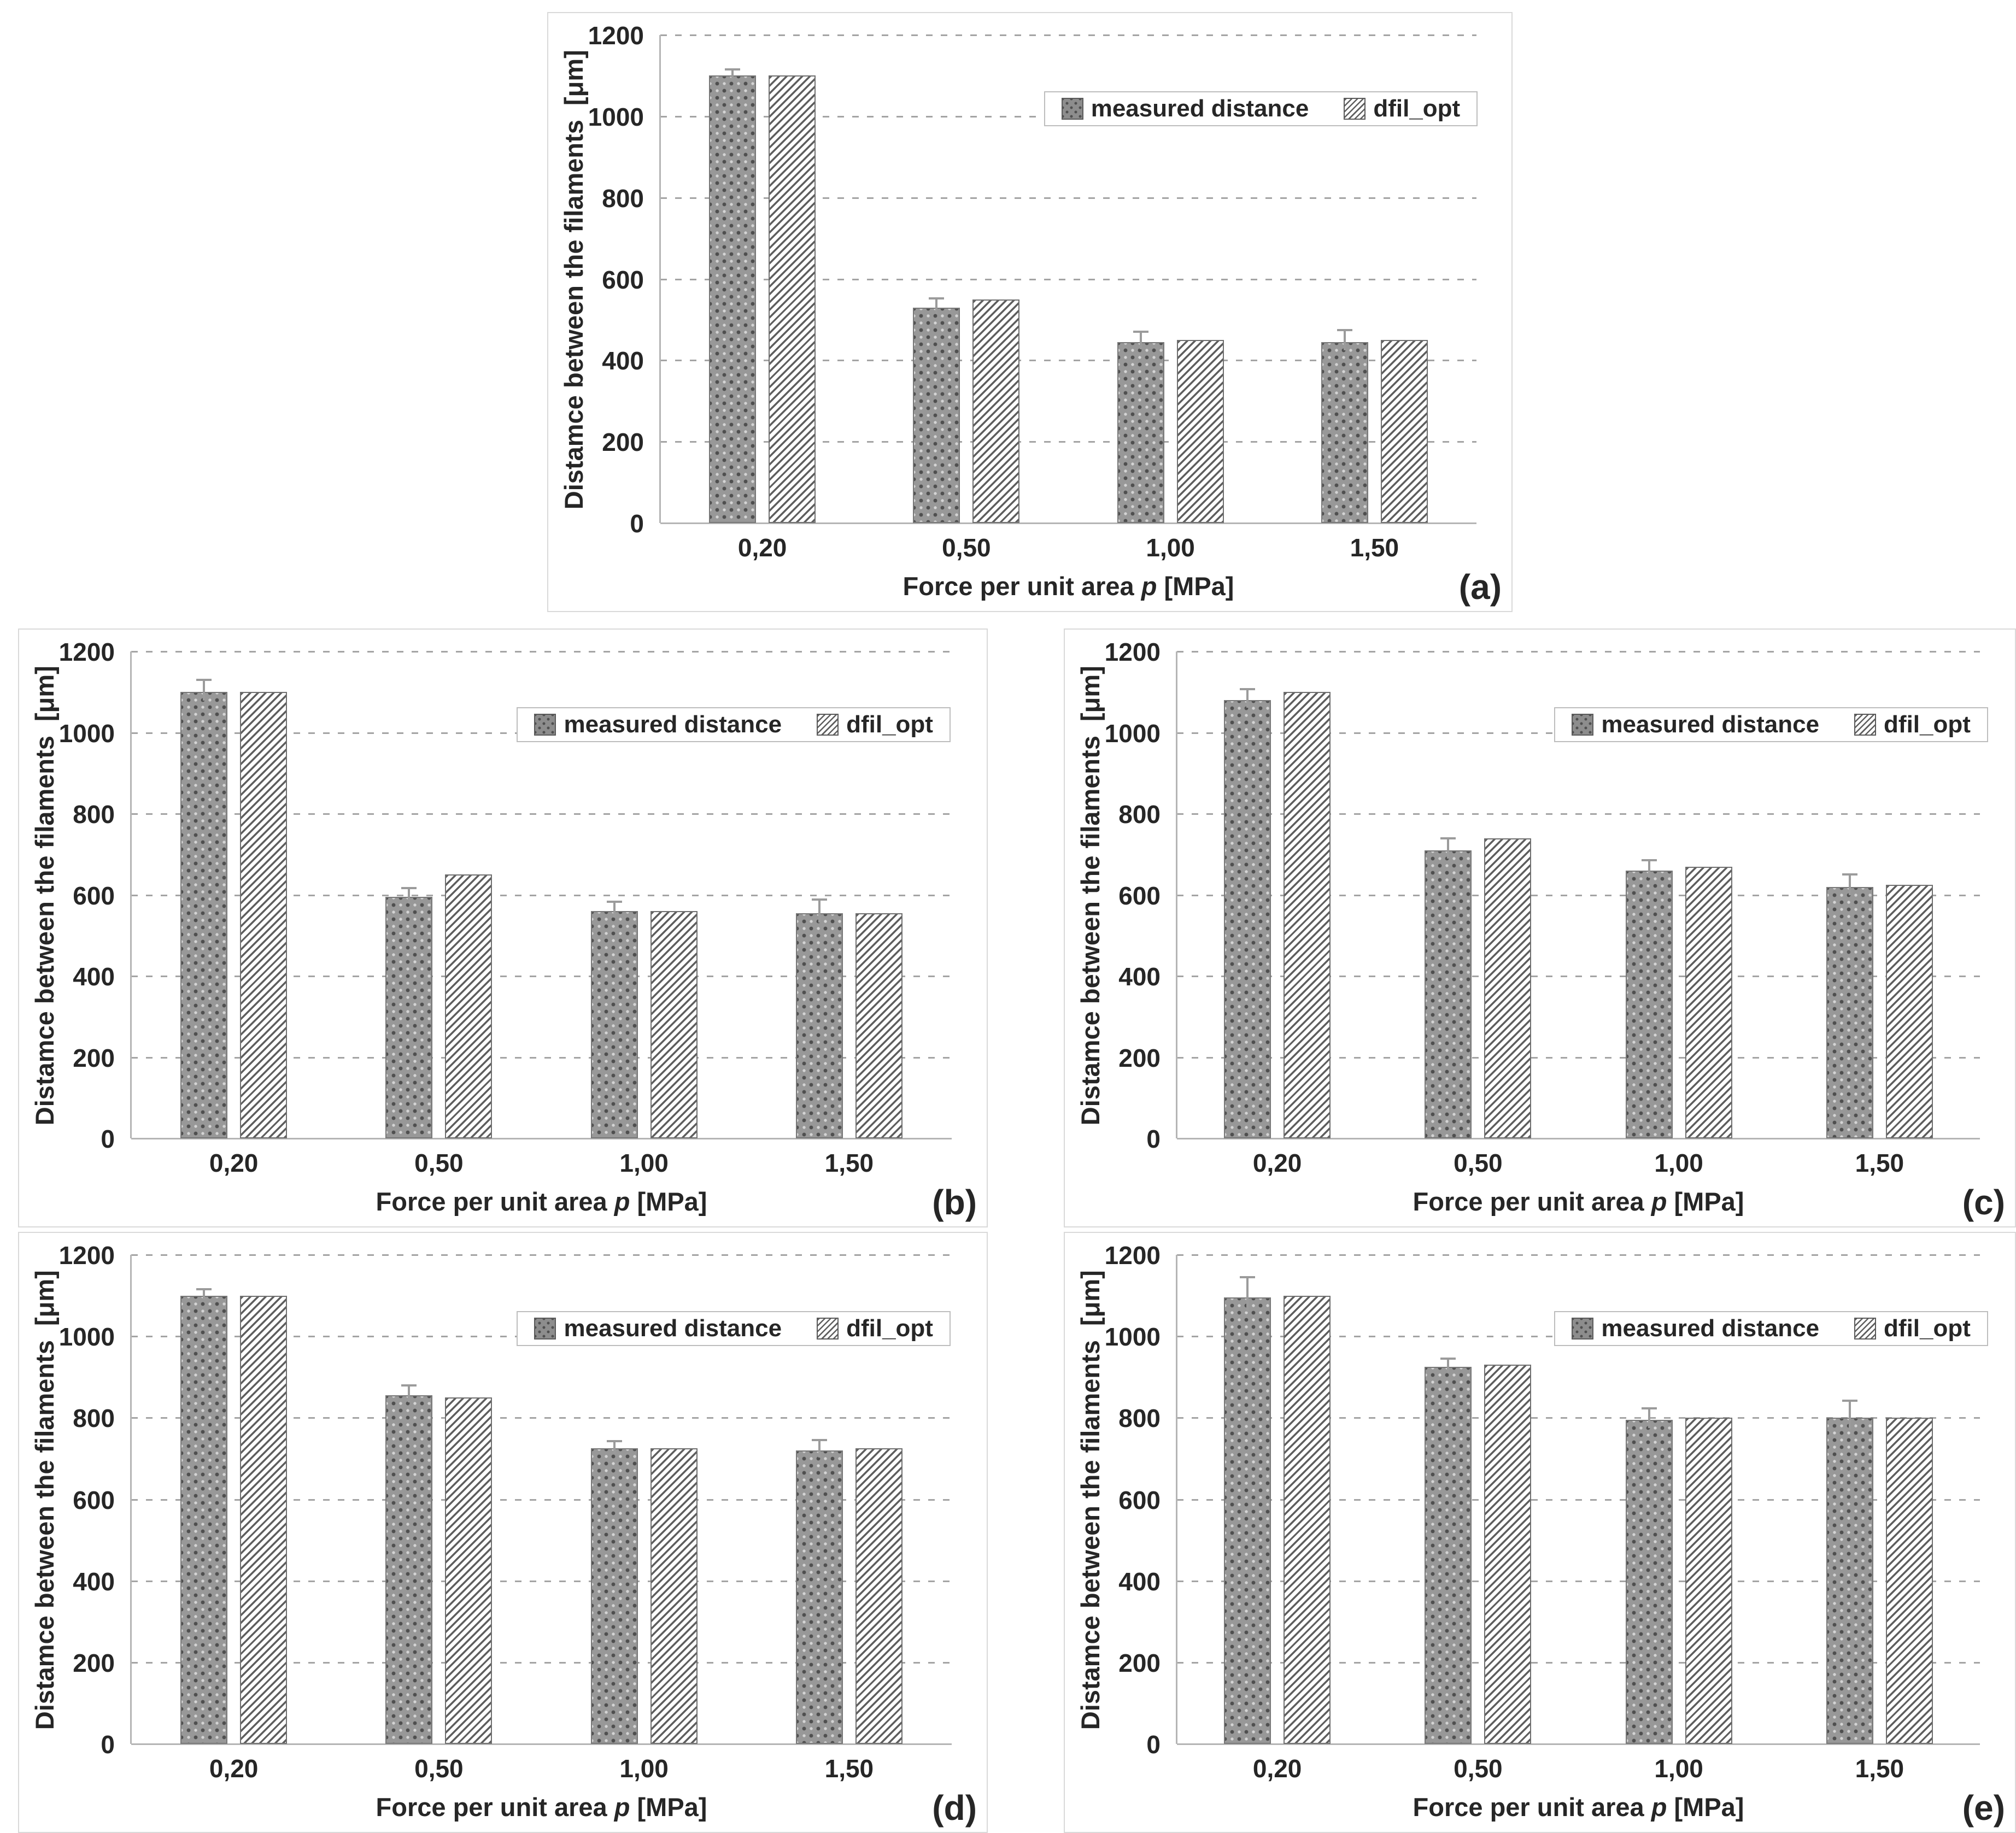 This screenshot has width=2016, height=1833. Describe the element at coordinates (954, 1808) in the screenshot. I see `panel-label: (d)` at that location.